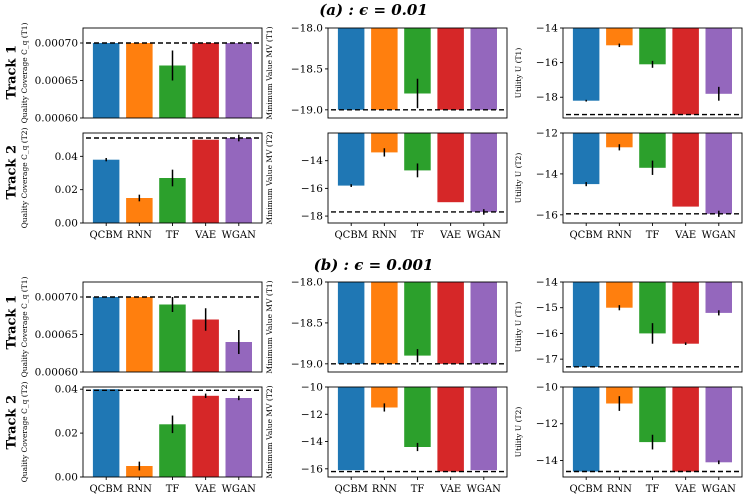  What do you see at coordinates (269, 326) in the screenshot?
I see `y-axis-label: Minimum Value MV (T1)` at bounding box center [269, 326].